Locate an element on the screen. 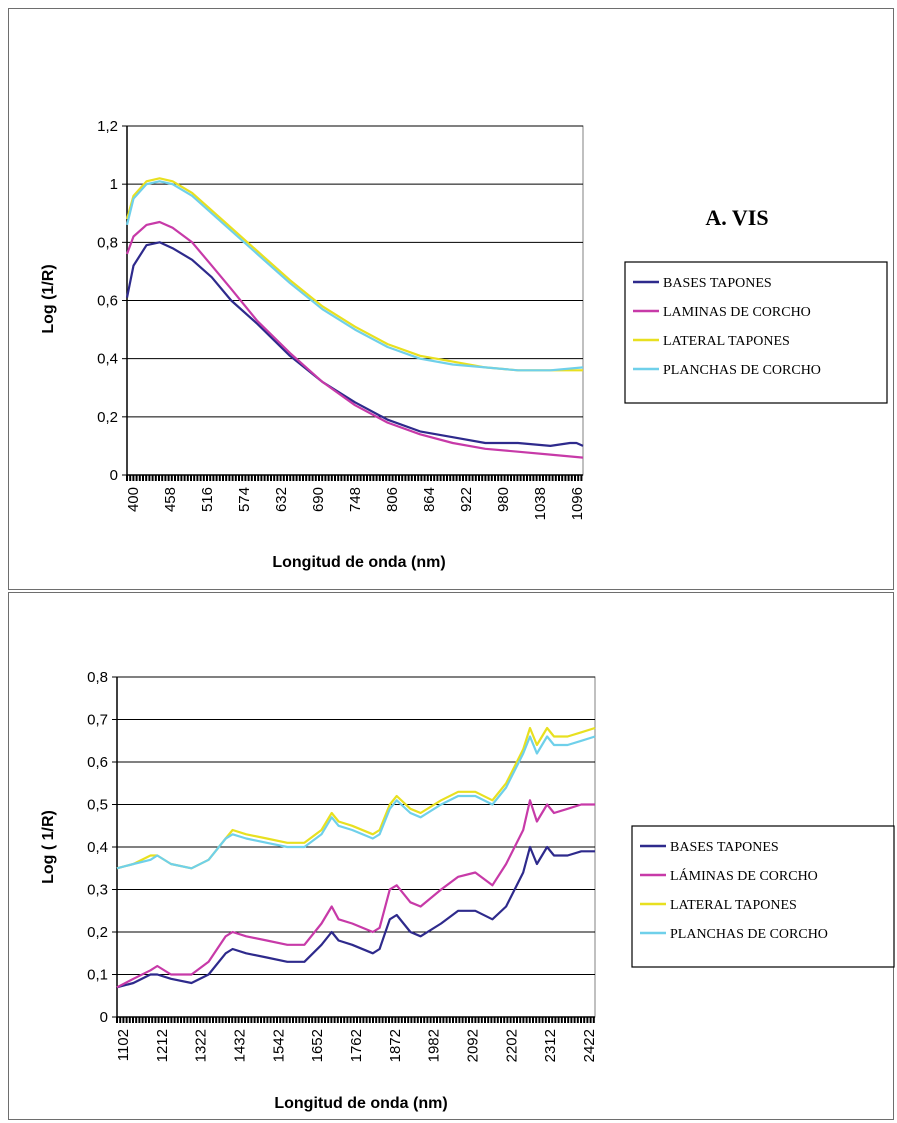 The height and width of the screenshot is (1123, 897). vis-x-tick-label: 1038 is located at coordinates (540, 503).